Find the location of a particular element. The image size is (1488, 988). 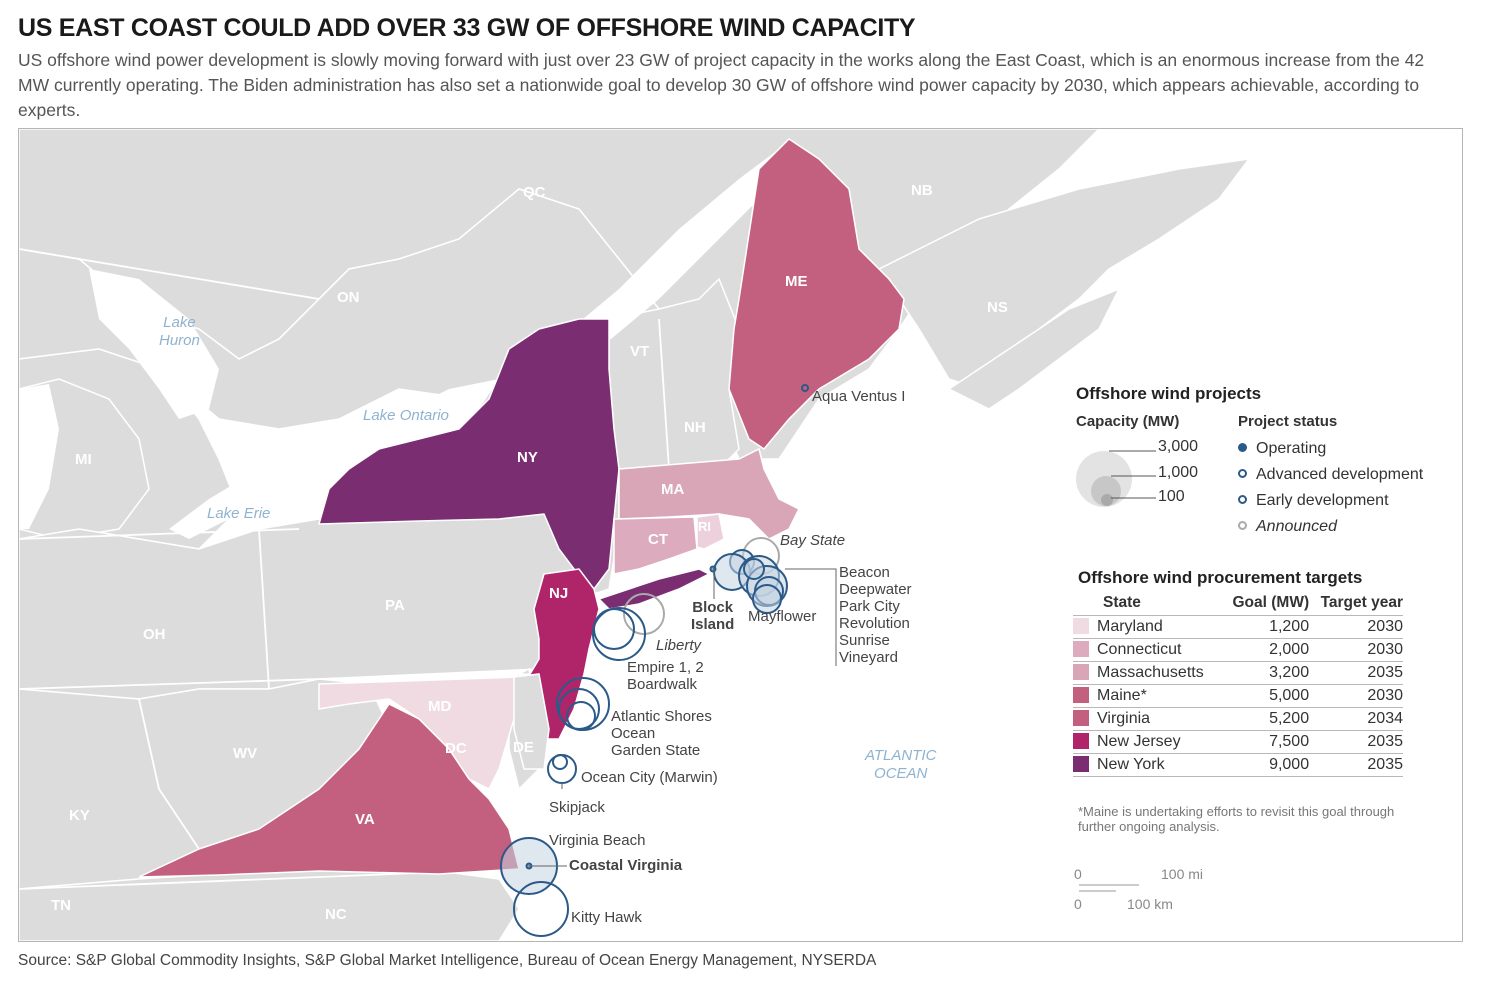

label-mayflower: Mayflower is located at coordinates (782, 616).